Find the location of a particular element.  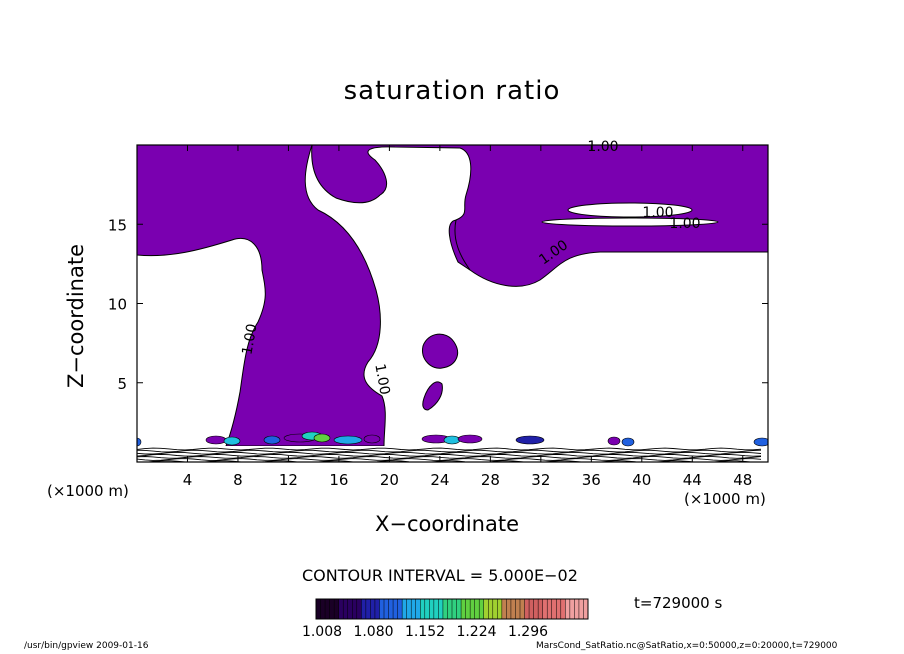

colorbar-tick-label: 1.080 is located at coordinates (373, 632).